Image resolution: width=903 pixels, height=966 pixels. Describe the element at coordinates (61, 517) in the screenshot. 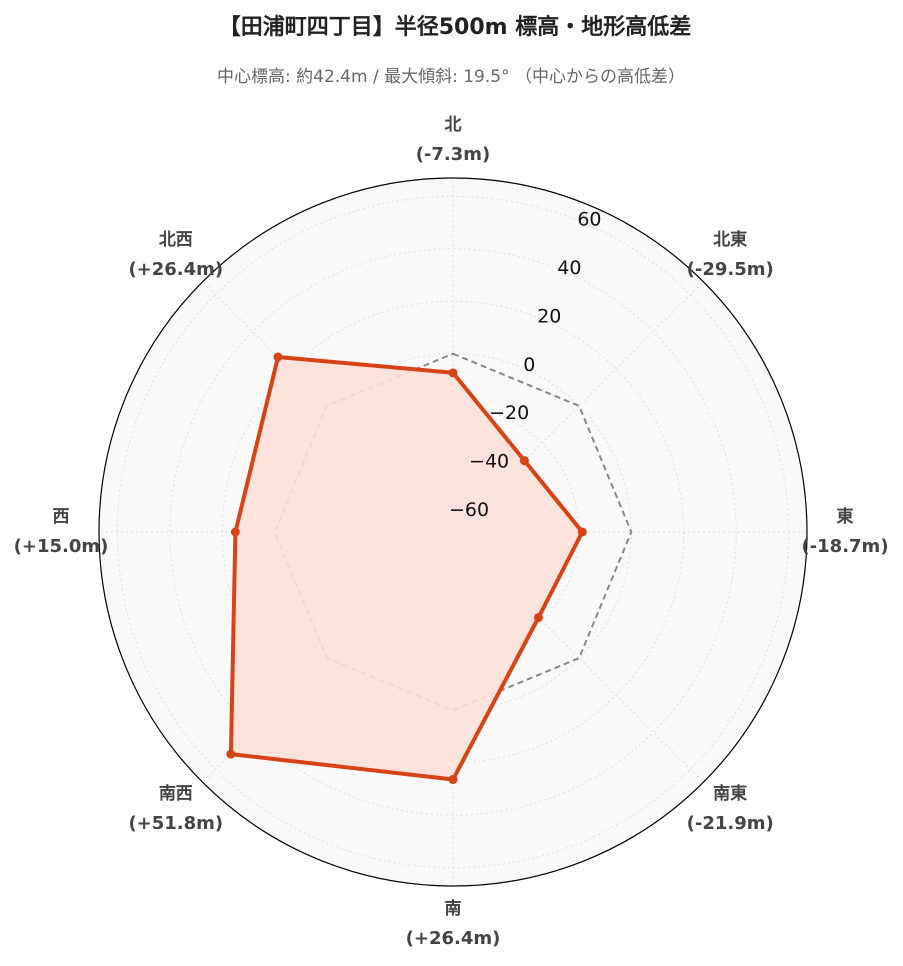

I see `category-label: 西` at that location.